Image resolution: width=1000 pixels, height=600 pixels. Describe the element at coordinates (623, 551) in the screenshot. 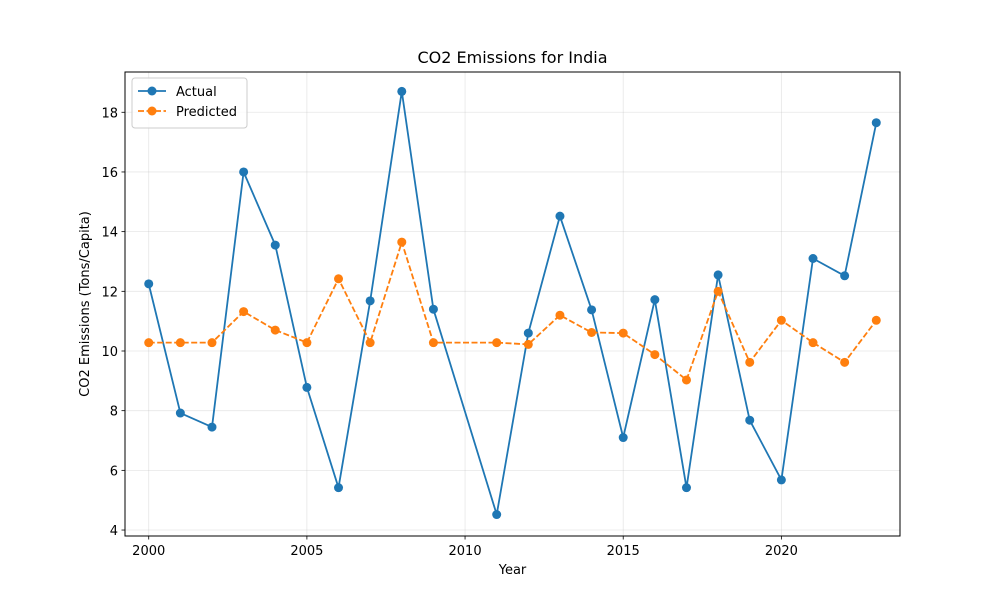

I see `x-tick-label: 2015` at that location.